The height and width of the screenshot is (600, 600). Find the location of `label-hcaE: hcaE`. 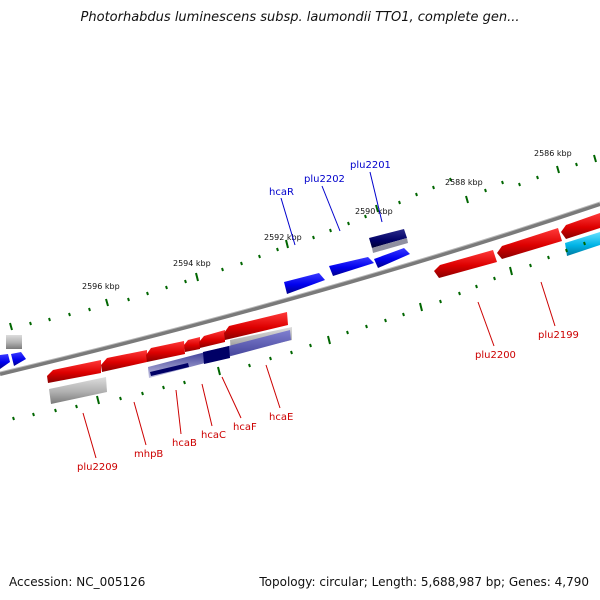

label-hcaE: hcaE is located at coordinates (281, 417).